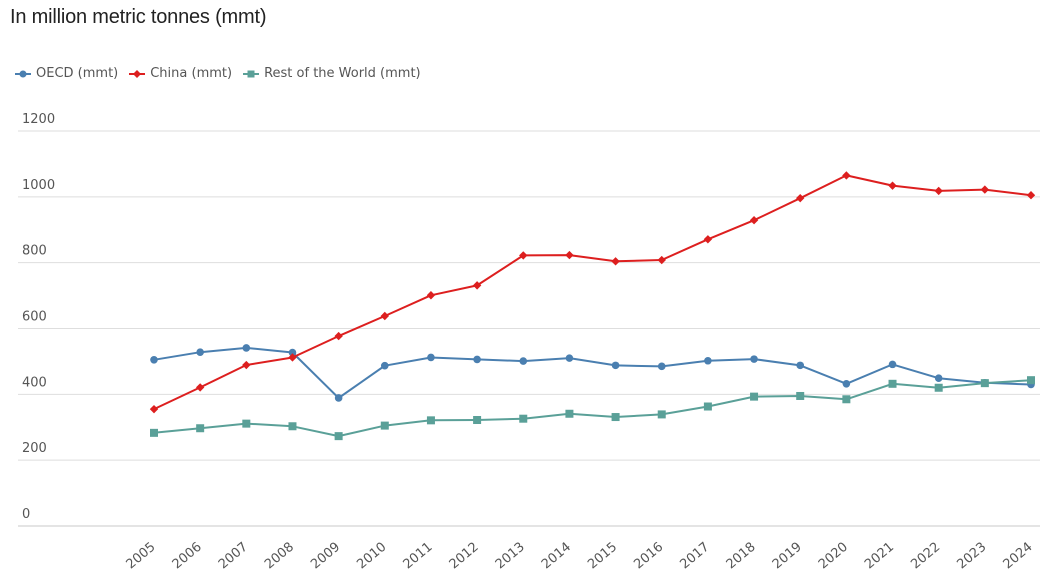 This screenshot has width=1055, height=580. What do you see at coordinates (694, 556) in the screenshot?
I see `x-tick-label-2017: 2017` at bounding box center [694, 556].